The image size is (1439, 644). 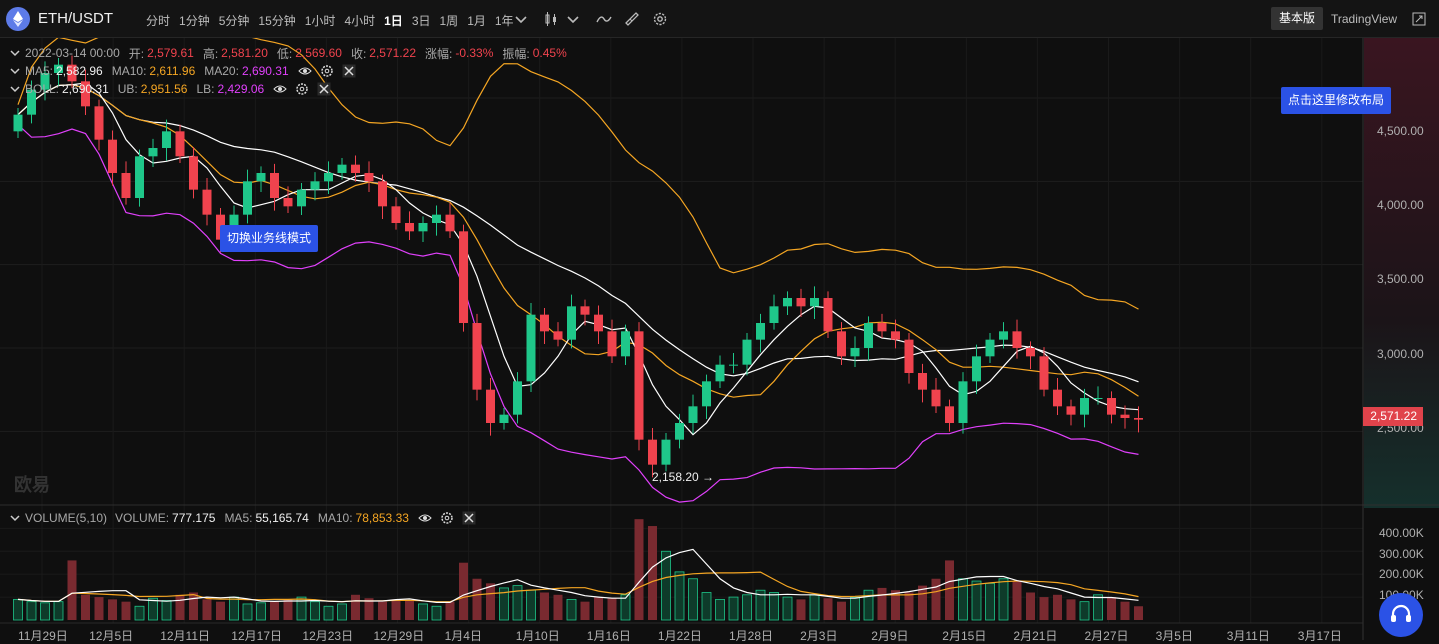 What do you see at coordinates (244, 53) in the screenshot?
I see `high-value: 2,581.20` at bounding box center [244, 53].